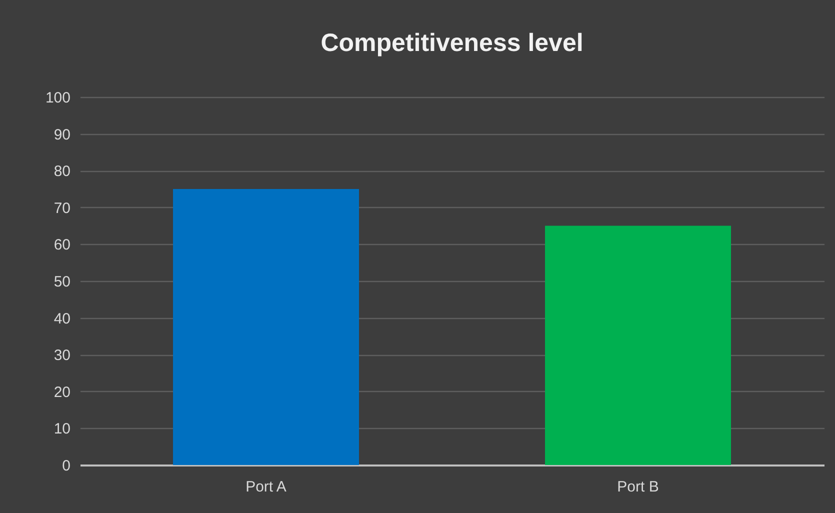 The height and width of the screenshot is (513, 835). I want to click on y-tick-label: 70, so click(62, 208).